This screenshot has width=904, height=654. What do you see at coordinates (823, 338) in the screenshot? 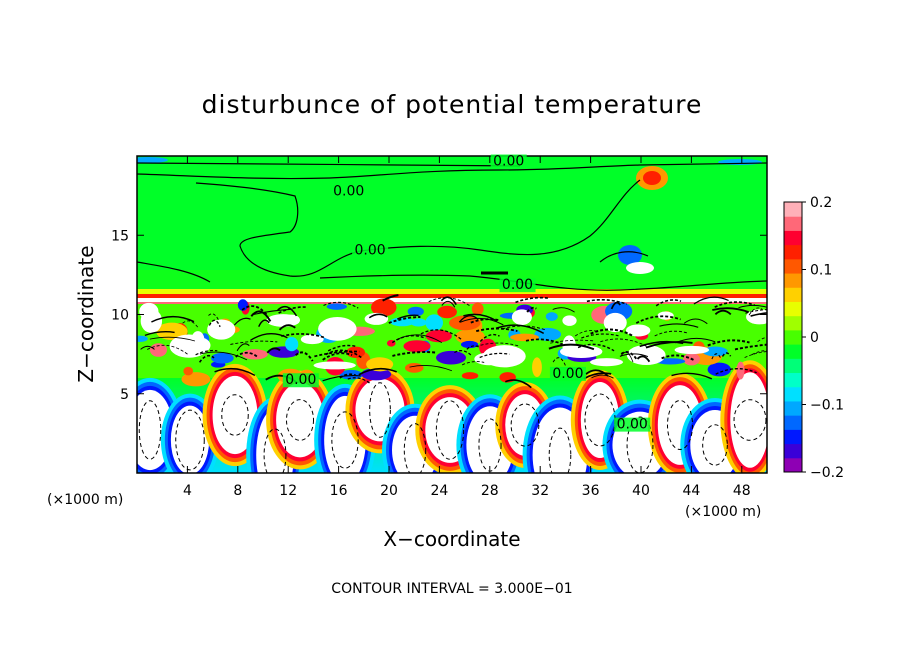
I see `colorbar-ticks: 0.2 0.1 0 −0.1 −0.2` at bounding box center [823, 338].